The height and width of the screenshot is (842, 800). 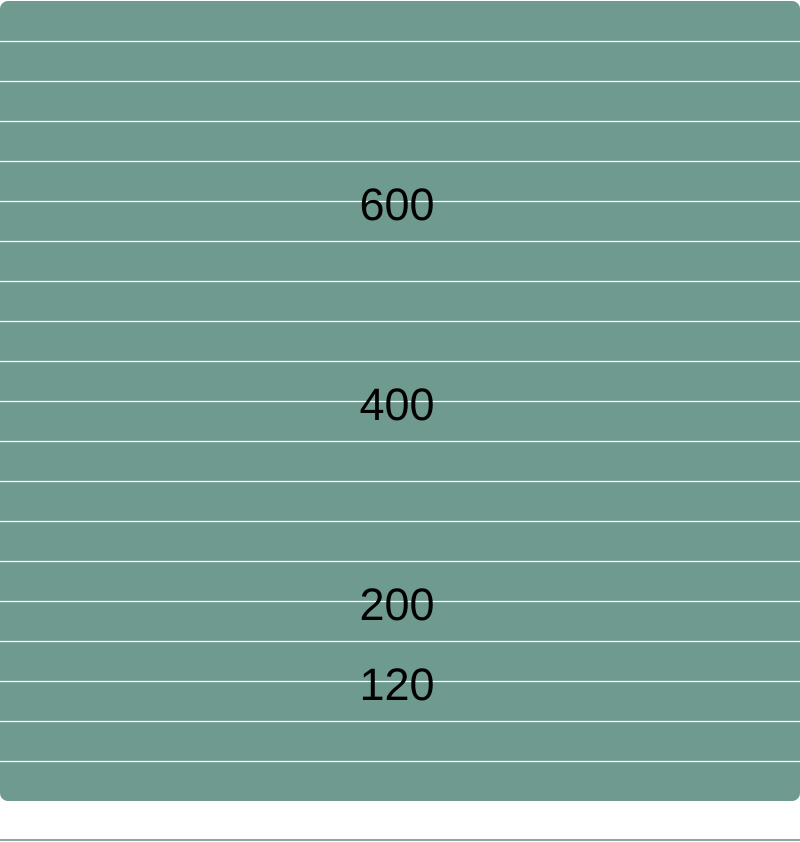 What do you see at coordinates (400, 840) in the screenshot?
I see `bottom-rule` at bounding box center [400, 840].